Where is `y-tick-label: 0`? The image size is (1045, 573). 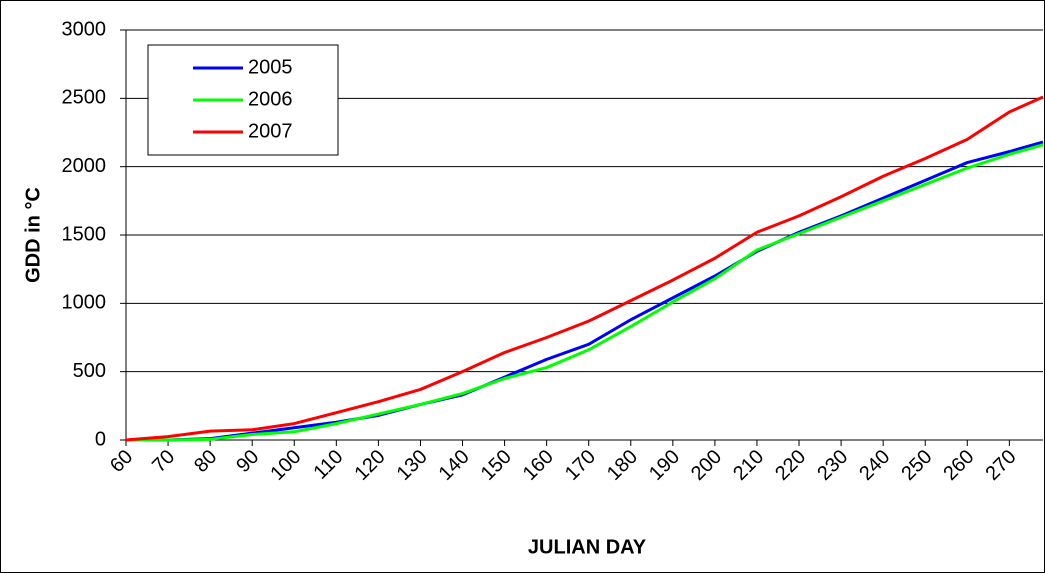
y-tick-label: 0 is located at coordinates (100, 439).